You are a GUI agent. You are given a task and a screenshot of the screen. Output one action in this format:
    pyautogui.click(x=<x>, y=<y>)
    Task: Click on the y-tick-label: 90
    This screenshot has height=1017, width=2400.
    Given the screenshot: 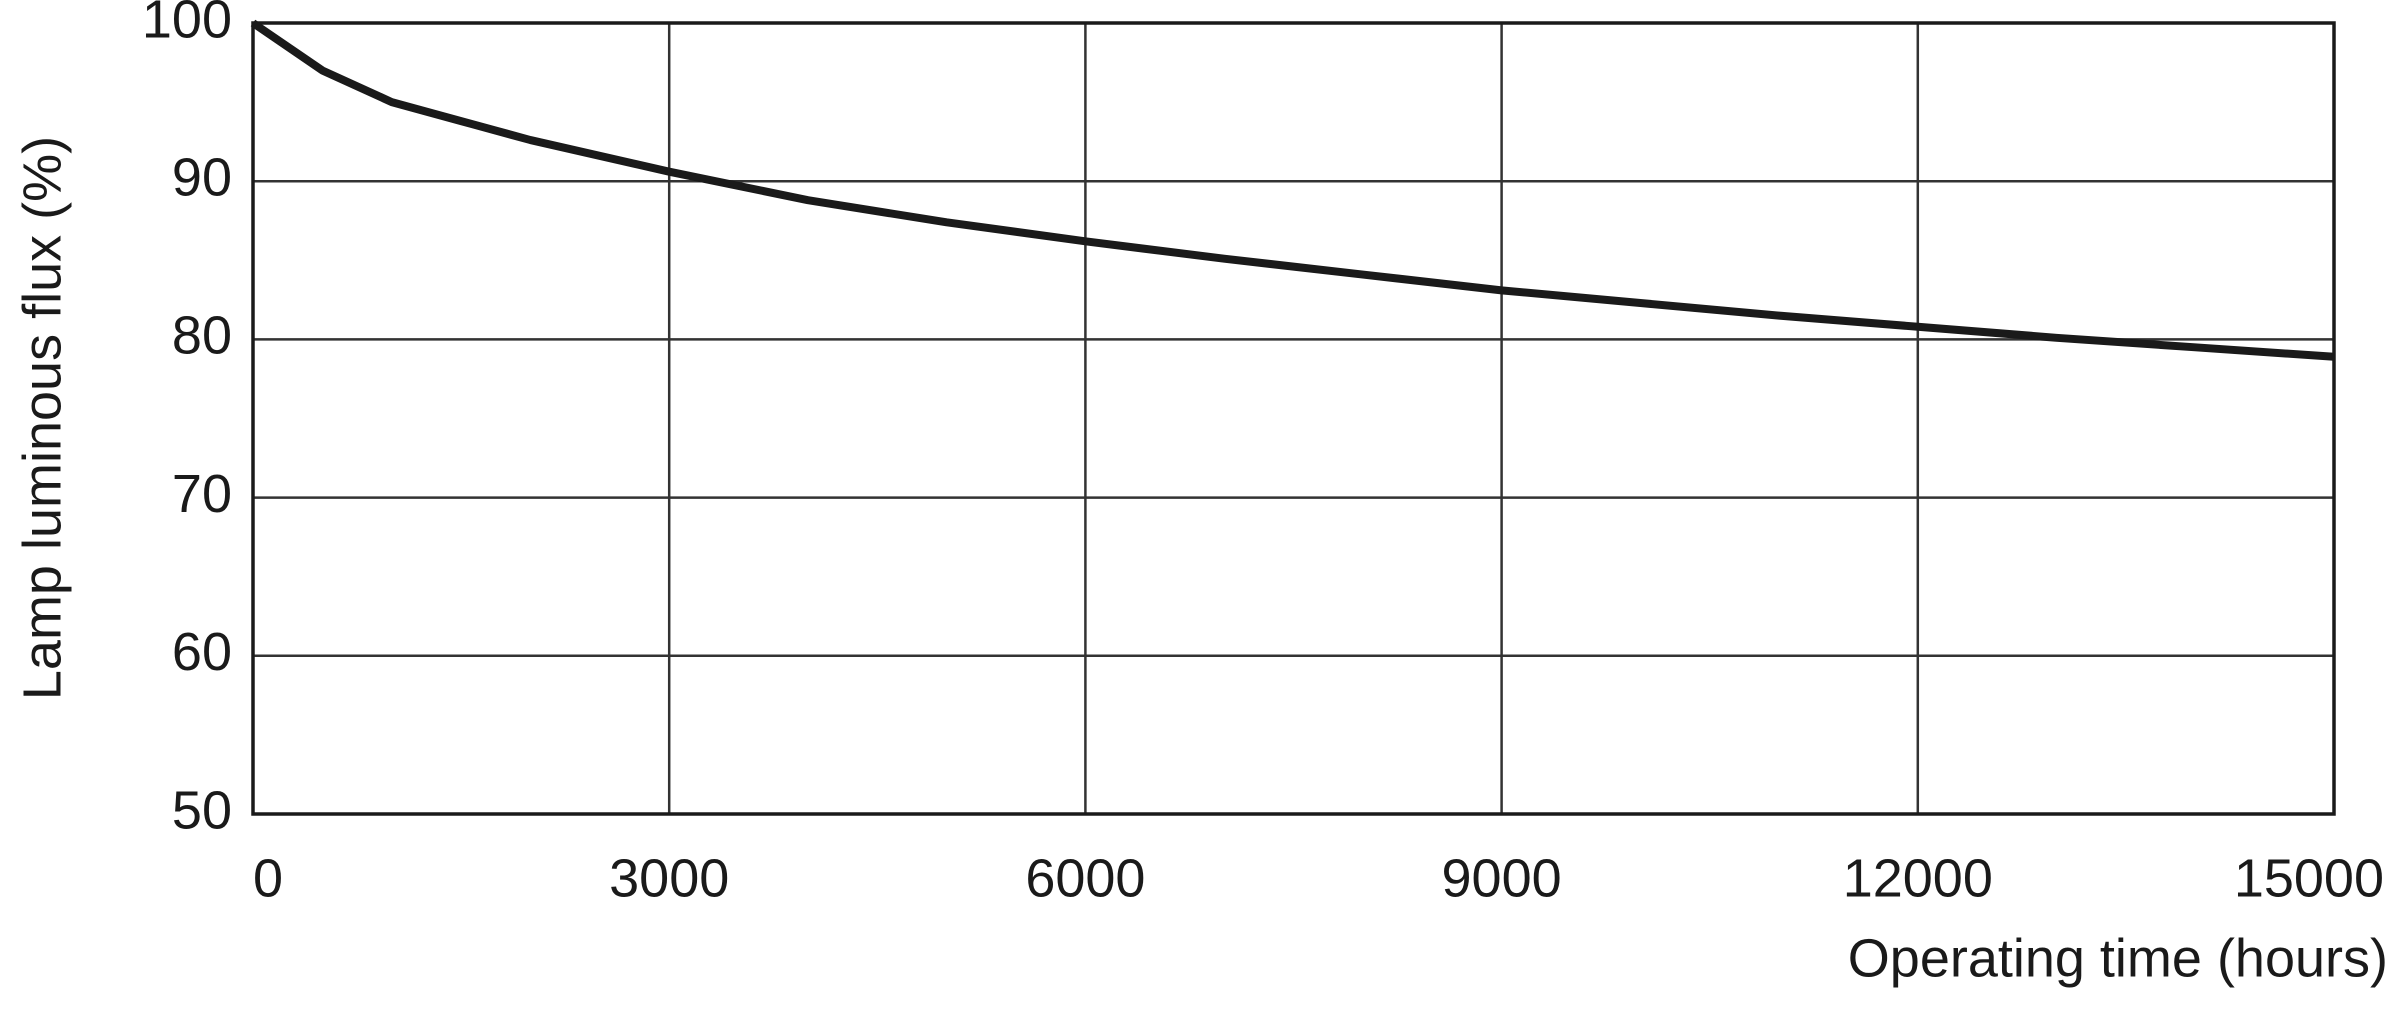 What is the action you would take?
    pyautogui.click(x=202, y=177)
    